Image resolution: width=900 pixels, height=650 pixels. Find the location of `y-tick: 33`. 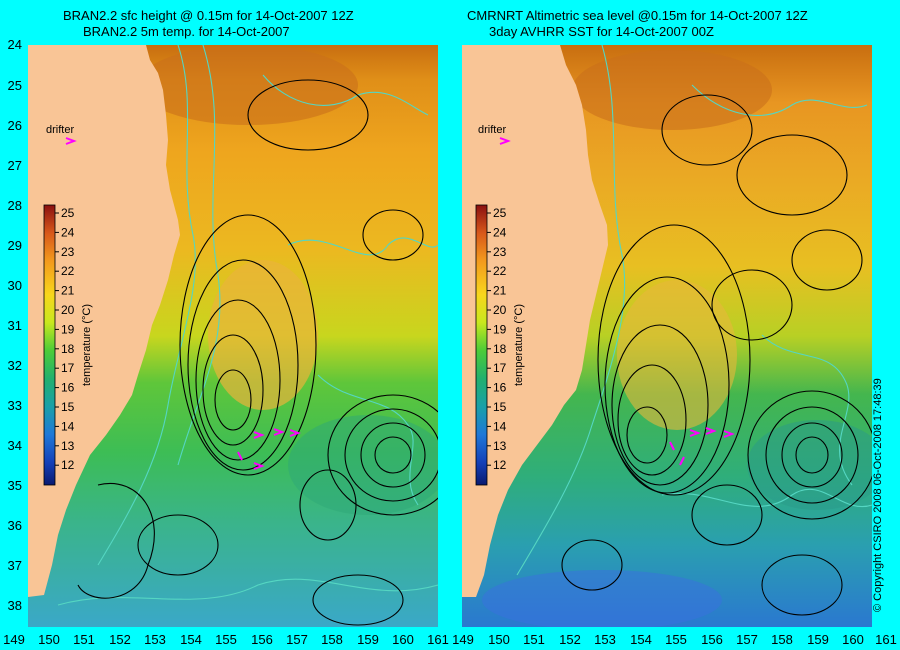

y-tick: 33 is located at coordinates (14, 405).